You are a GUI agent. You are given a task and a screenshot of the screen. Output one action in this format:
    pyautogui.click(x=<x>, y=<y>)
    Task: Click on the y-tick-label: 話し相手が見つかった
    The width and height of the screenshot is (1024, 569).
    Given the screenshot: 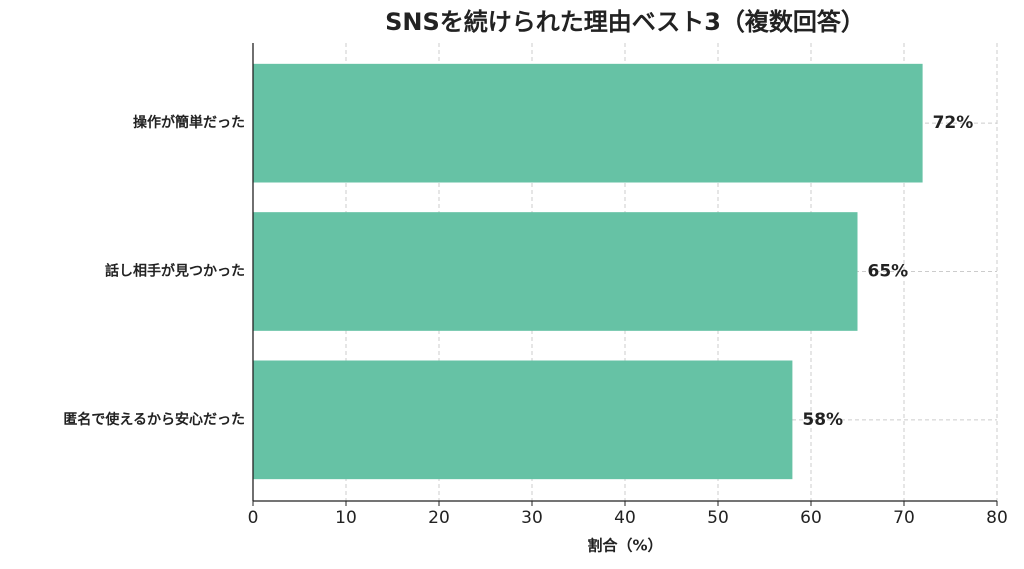 What is the action you would take?
    pyautogui.click(x=175, y=271)
    